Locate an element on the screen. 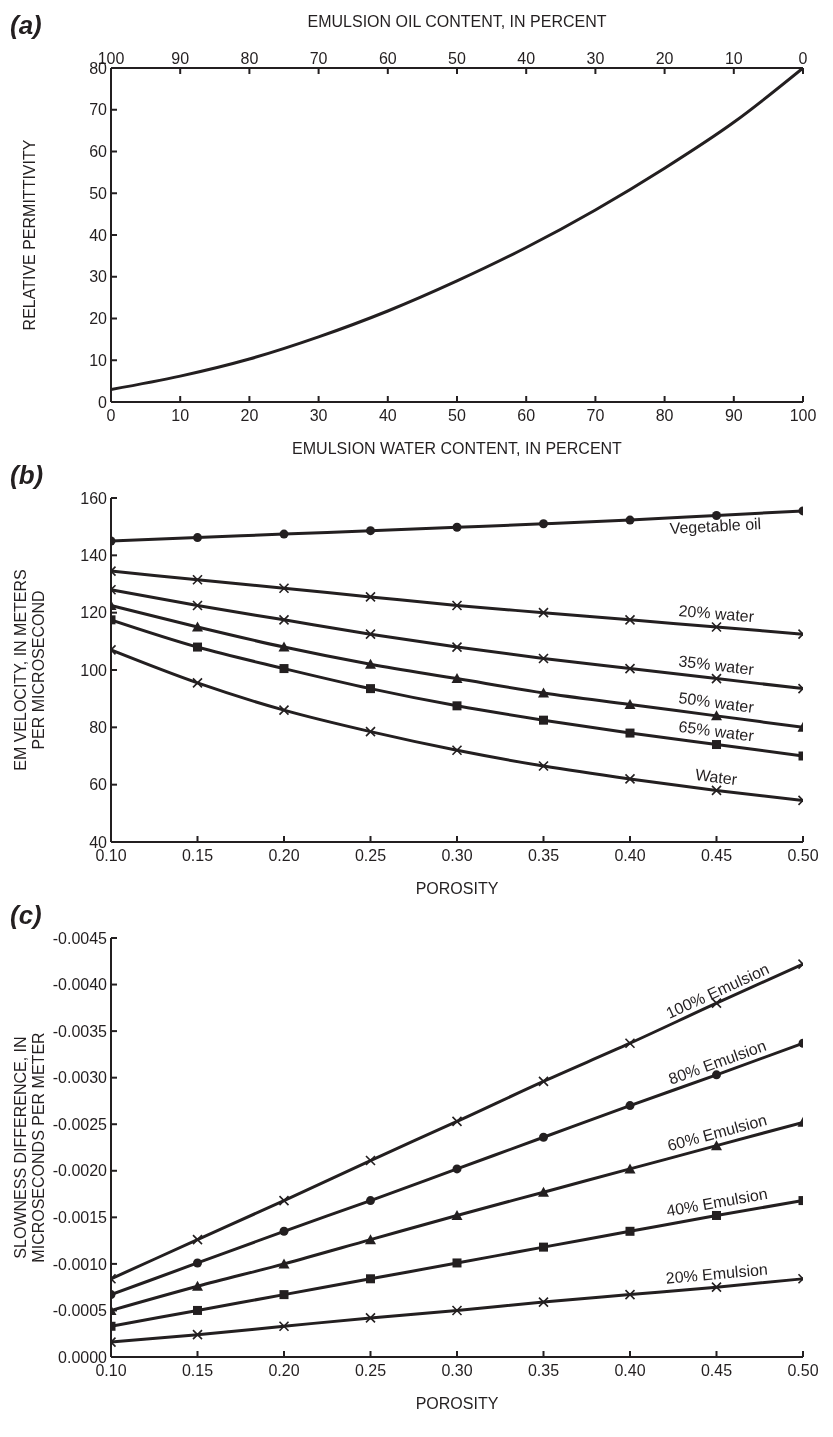 The image size is (833, 1437). x-tick-label: 40 is located at coordinates (387, 416).